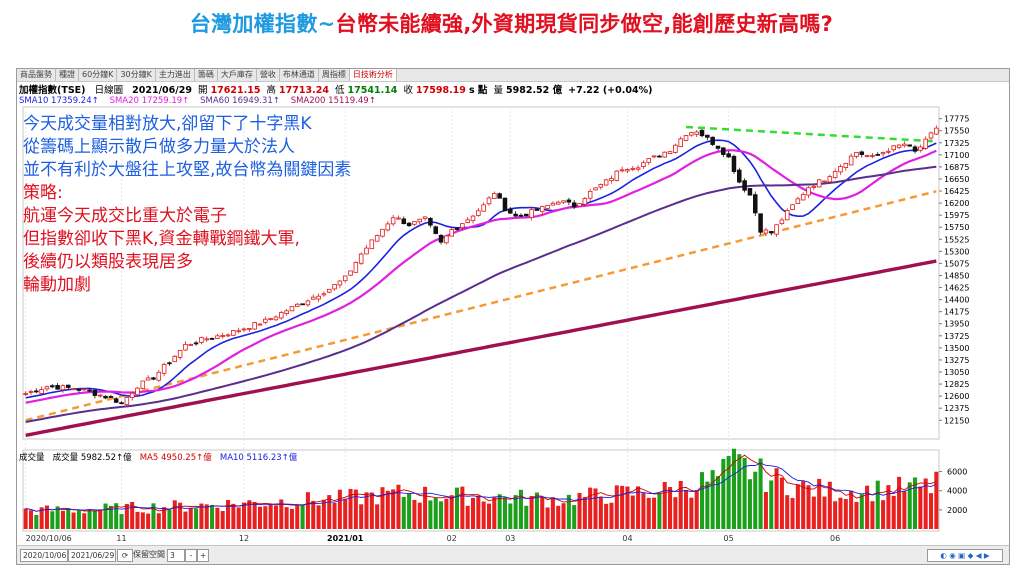 The width and height of the screenshot is (1023, 572). What do you see at coordinates (125, 555) in the screenshot?
I see `refresh-icon: ⟳` at bounding box center [125, 555].